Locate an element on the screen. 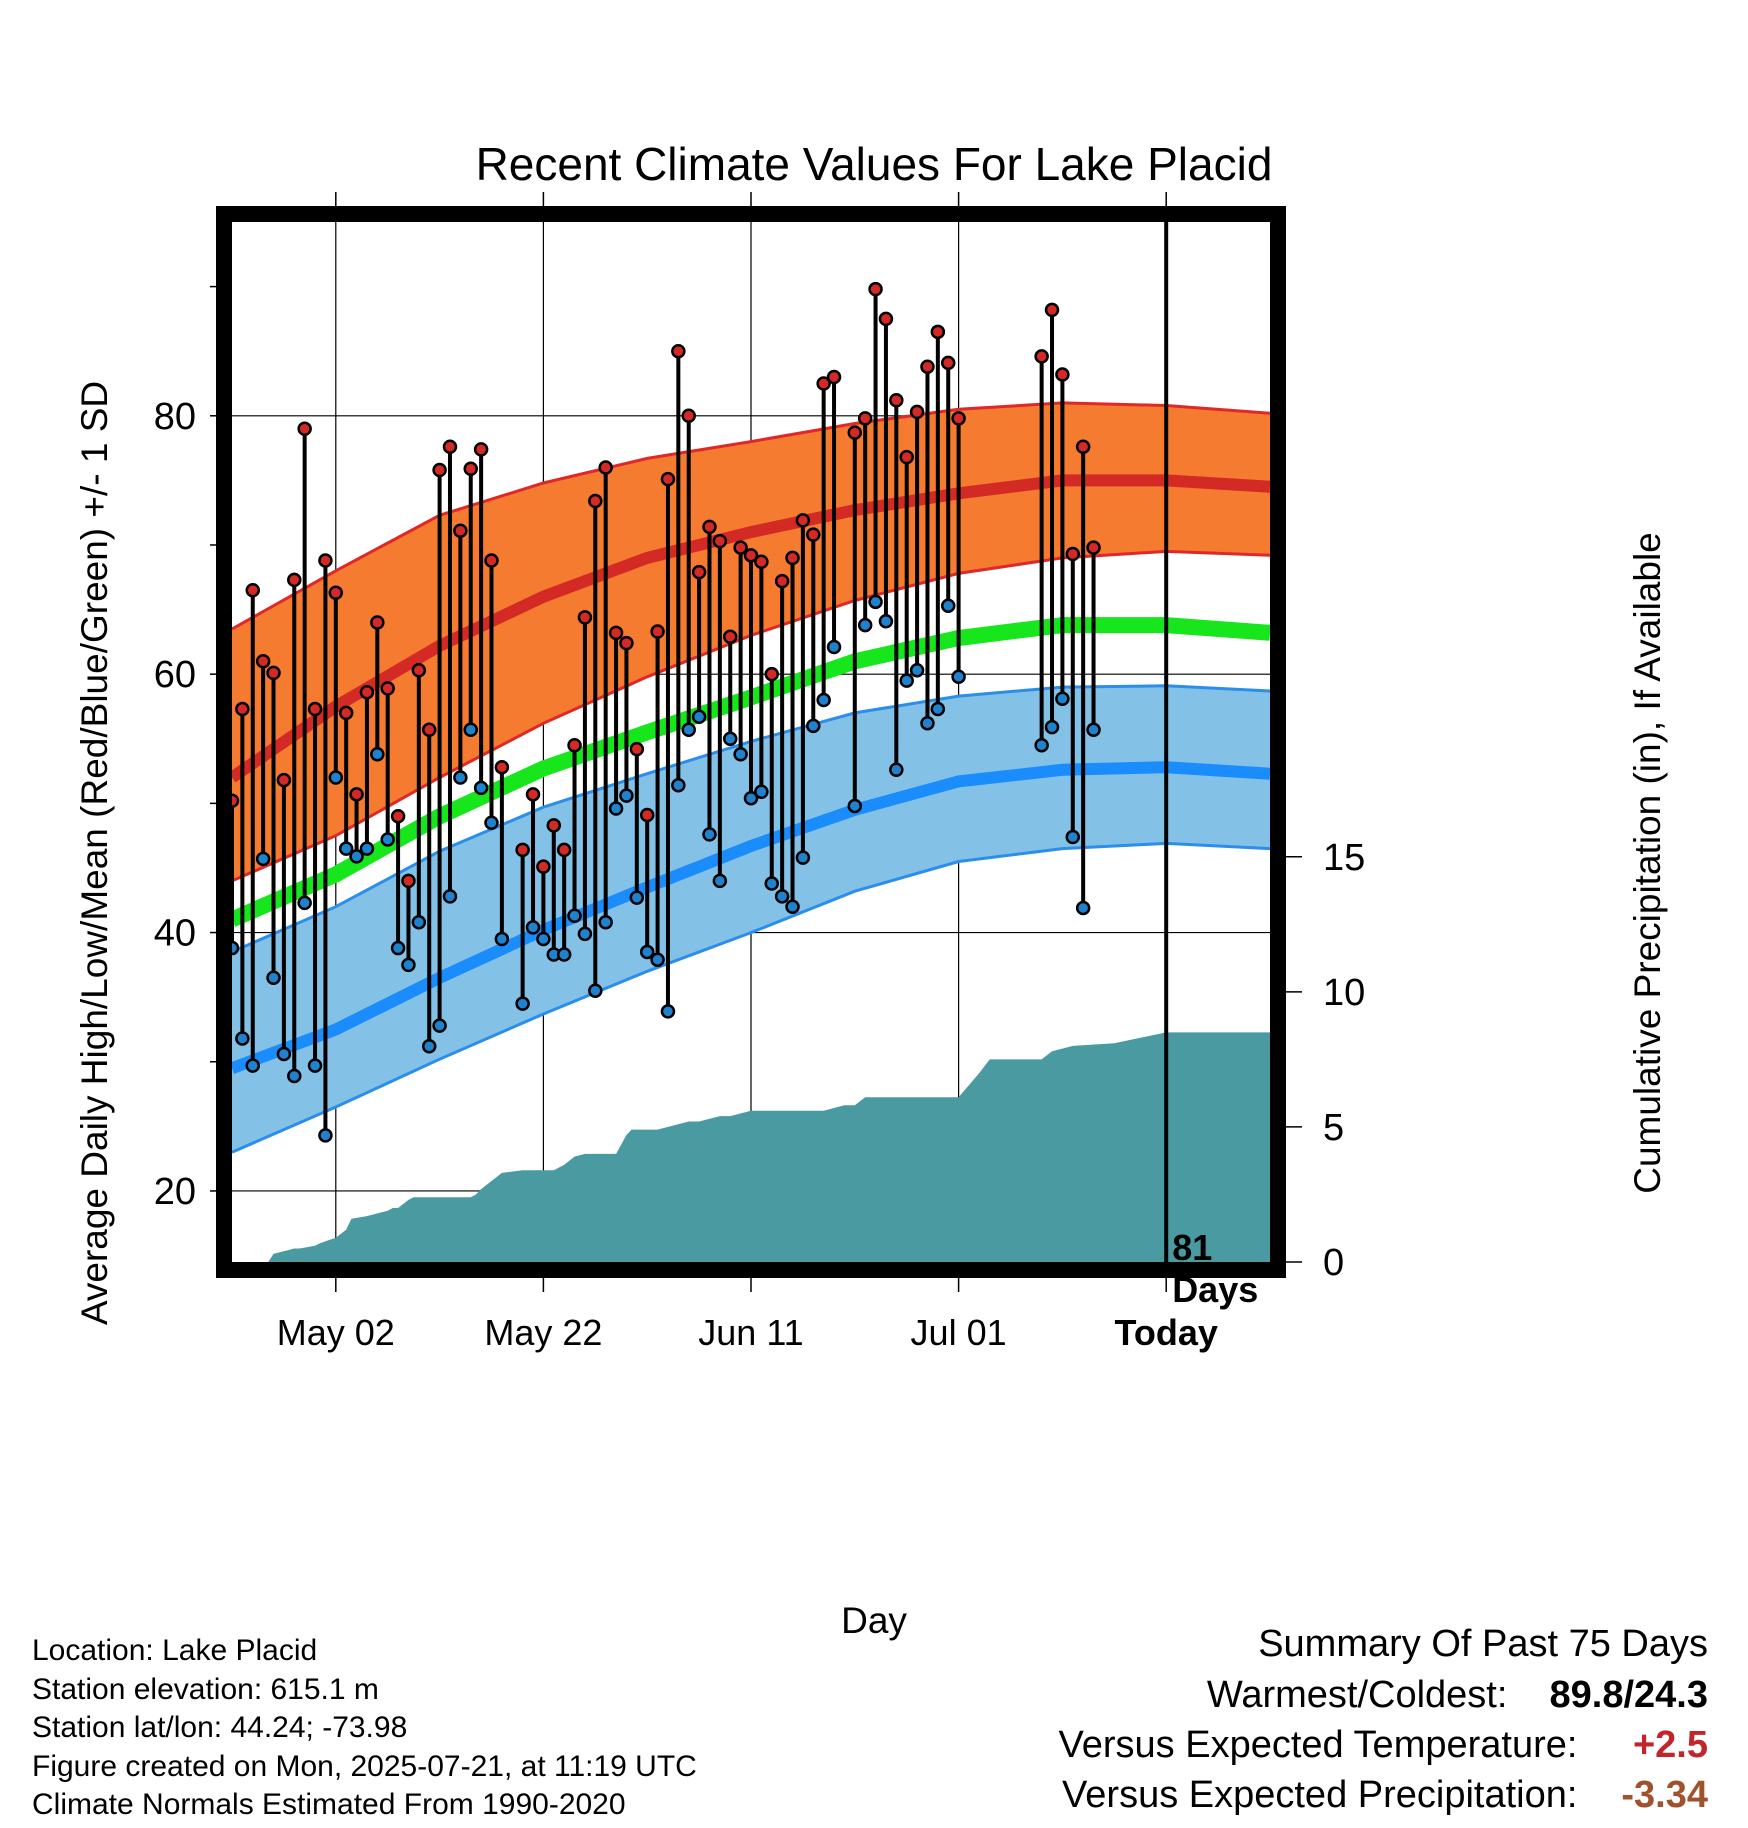 This screenshot has height=1828, width=1748. x-axis-label: Day is located at coordinates (874, 1620).